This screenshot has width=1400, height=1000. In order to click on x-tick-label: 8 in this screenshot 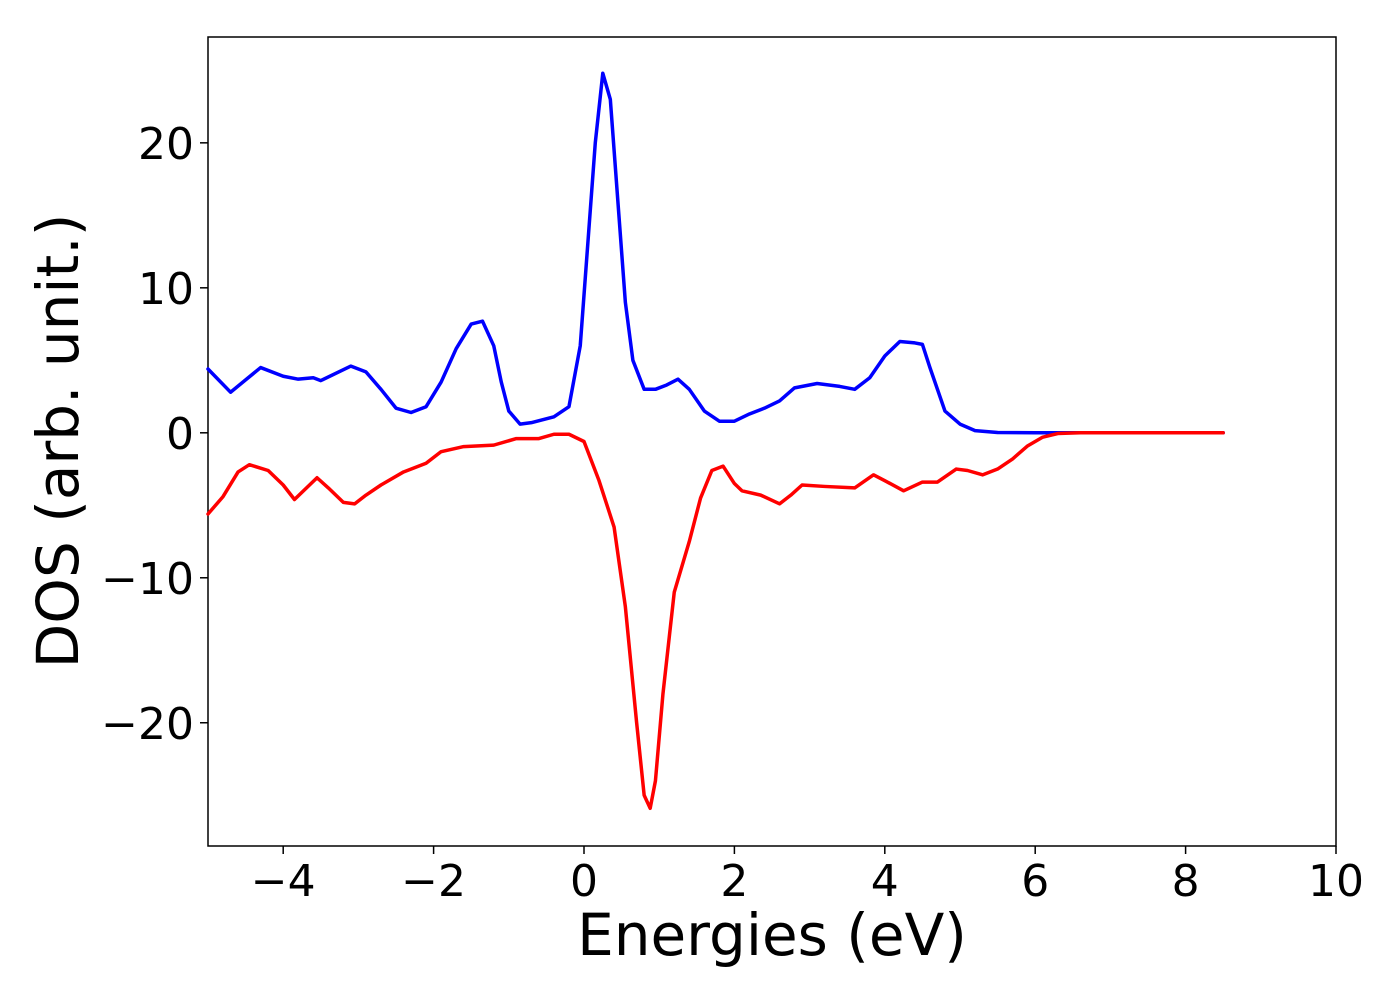, I will do `click(1186, 881)`.